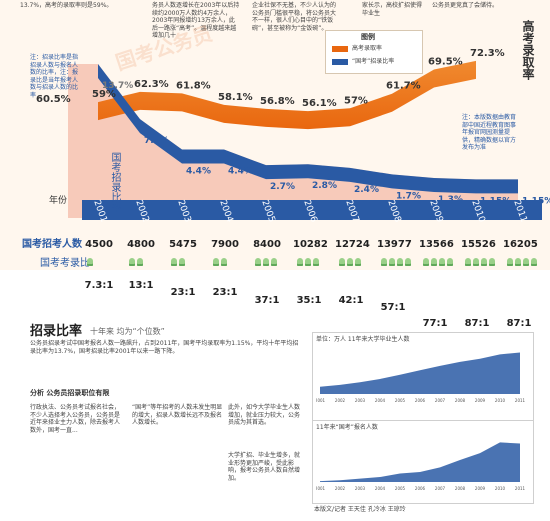 The height and width of the screenshot is (521, 550). I want to click on year-strip, so click(312, 210).